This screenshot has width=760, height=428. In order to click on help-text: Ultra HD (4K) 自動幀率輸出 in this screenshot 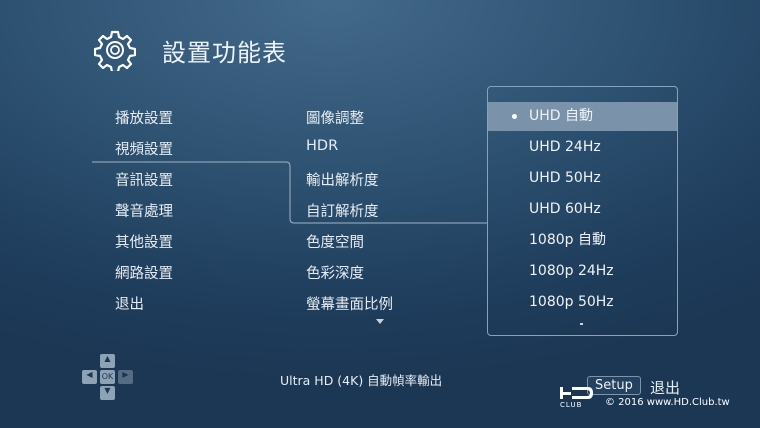, I will do `click(361, 380)`.